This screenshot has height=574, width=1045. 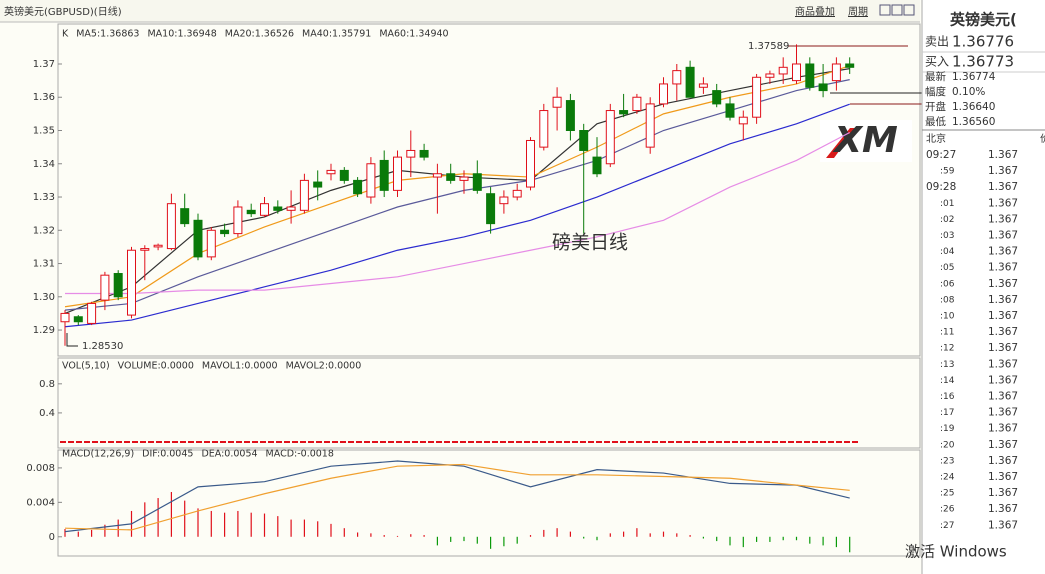 I want to click on logo-flash, so click(x=841, y=143).